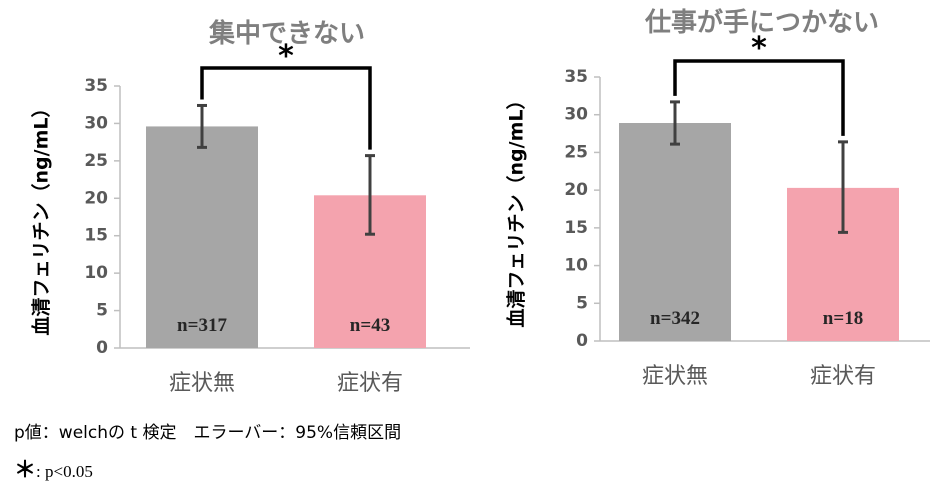 This screenshot has width=940, height=491. I want to click on chart1-y-tick-label: 25, so click(96, 161).